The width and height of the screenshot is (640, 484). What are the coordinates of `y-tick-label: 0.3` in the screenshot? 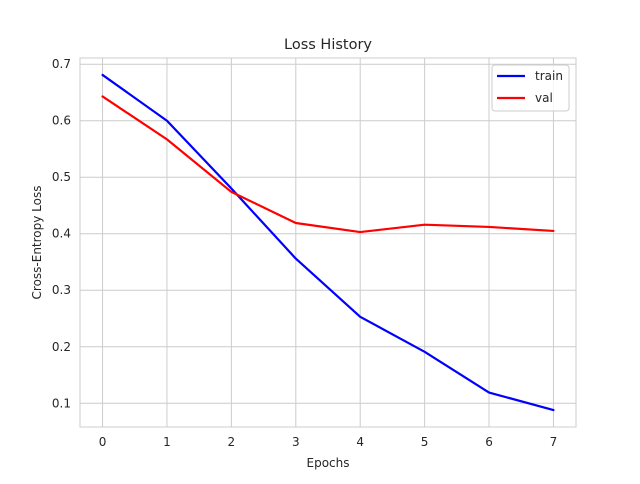 It's located at (61, 290).